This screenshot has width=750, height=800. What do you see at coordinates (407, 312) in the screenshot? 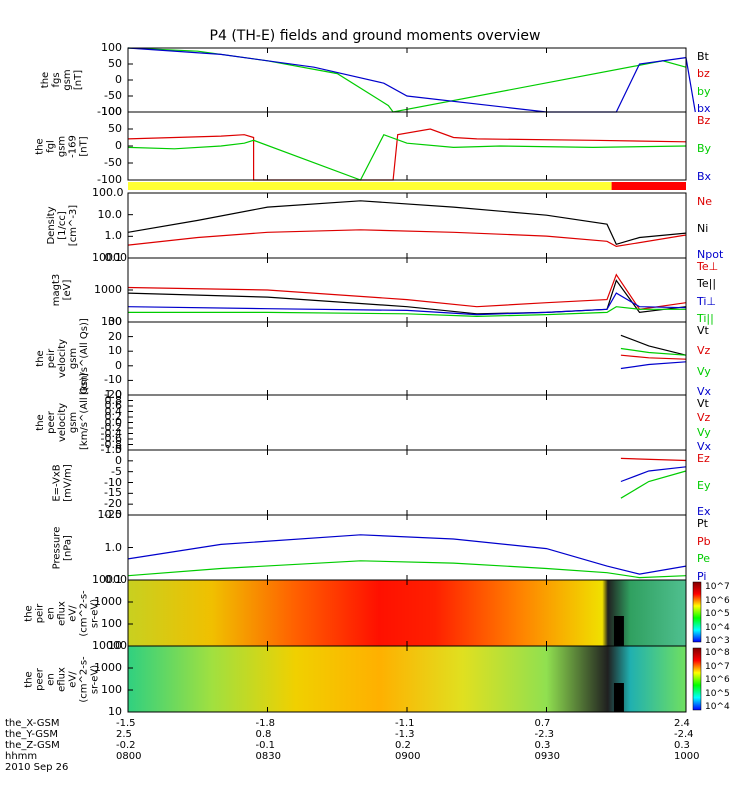
I see `temp-tipar-line` at bounding box center [407, 312].